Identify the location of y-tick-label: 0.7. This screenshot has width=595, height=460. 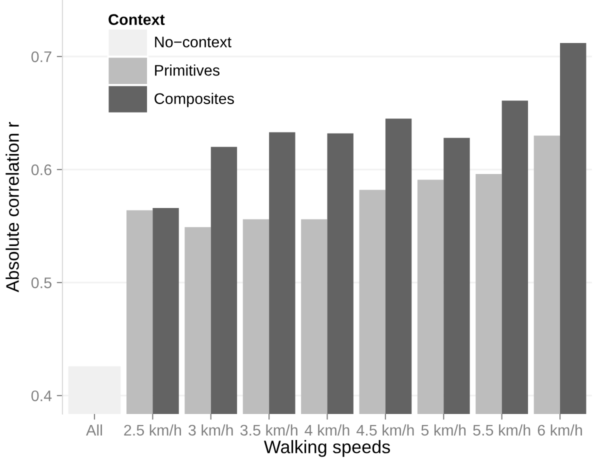
(41, 56).